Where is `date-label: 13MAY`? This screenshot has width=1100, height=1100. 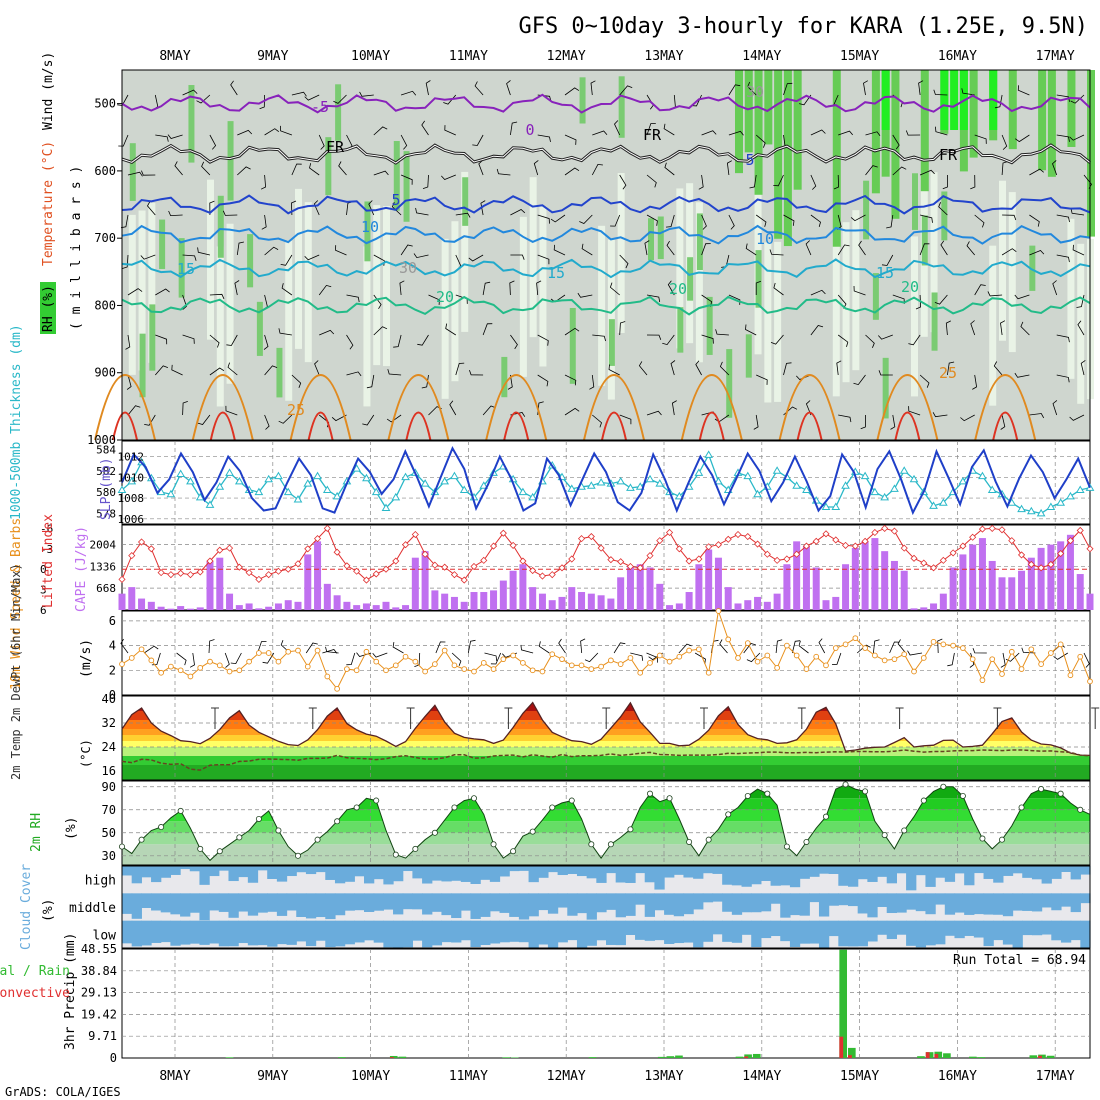 date-label: 13MAY is located at coordinates (663, 56).